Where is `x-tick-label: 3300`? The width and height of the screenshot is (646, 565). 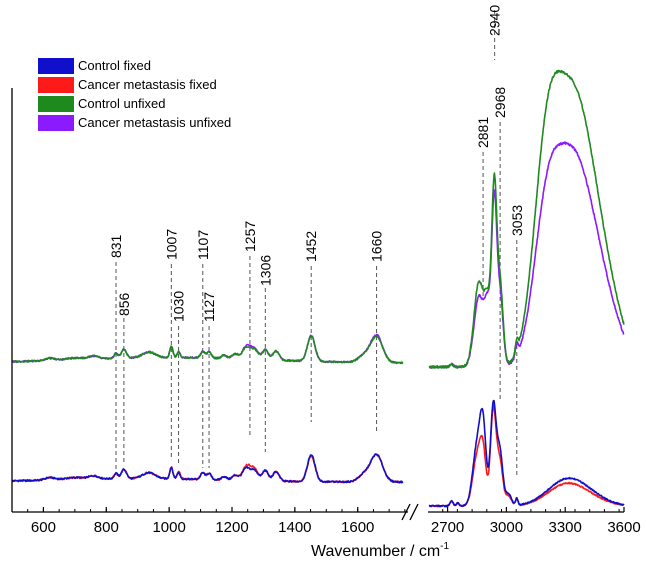
x-tick-label: 3300 is located at coordinates (565, 527).